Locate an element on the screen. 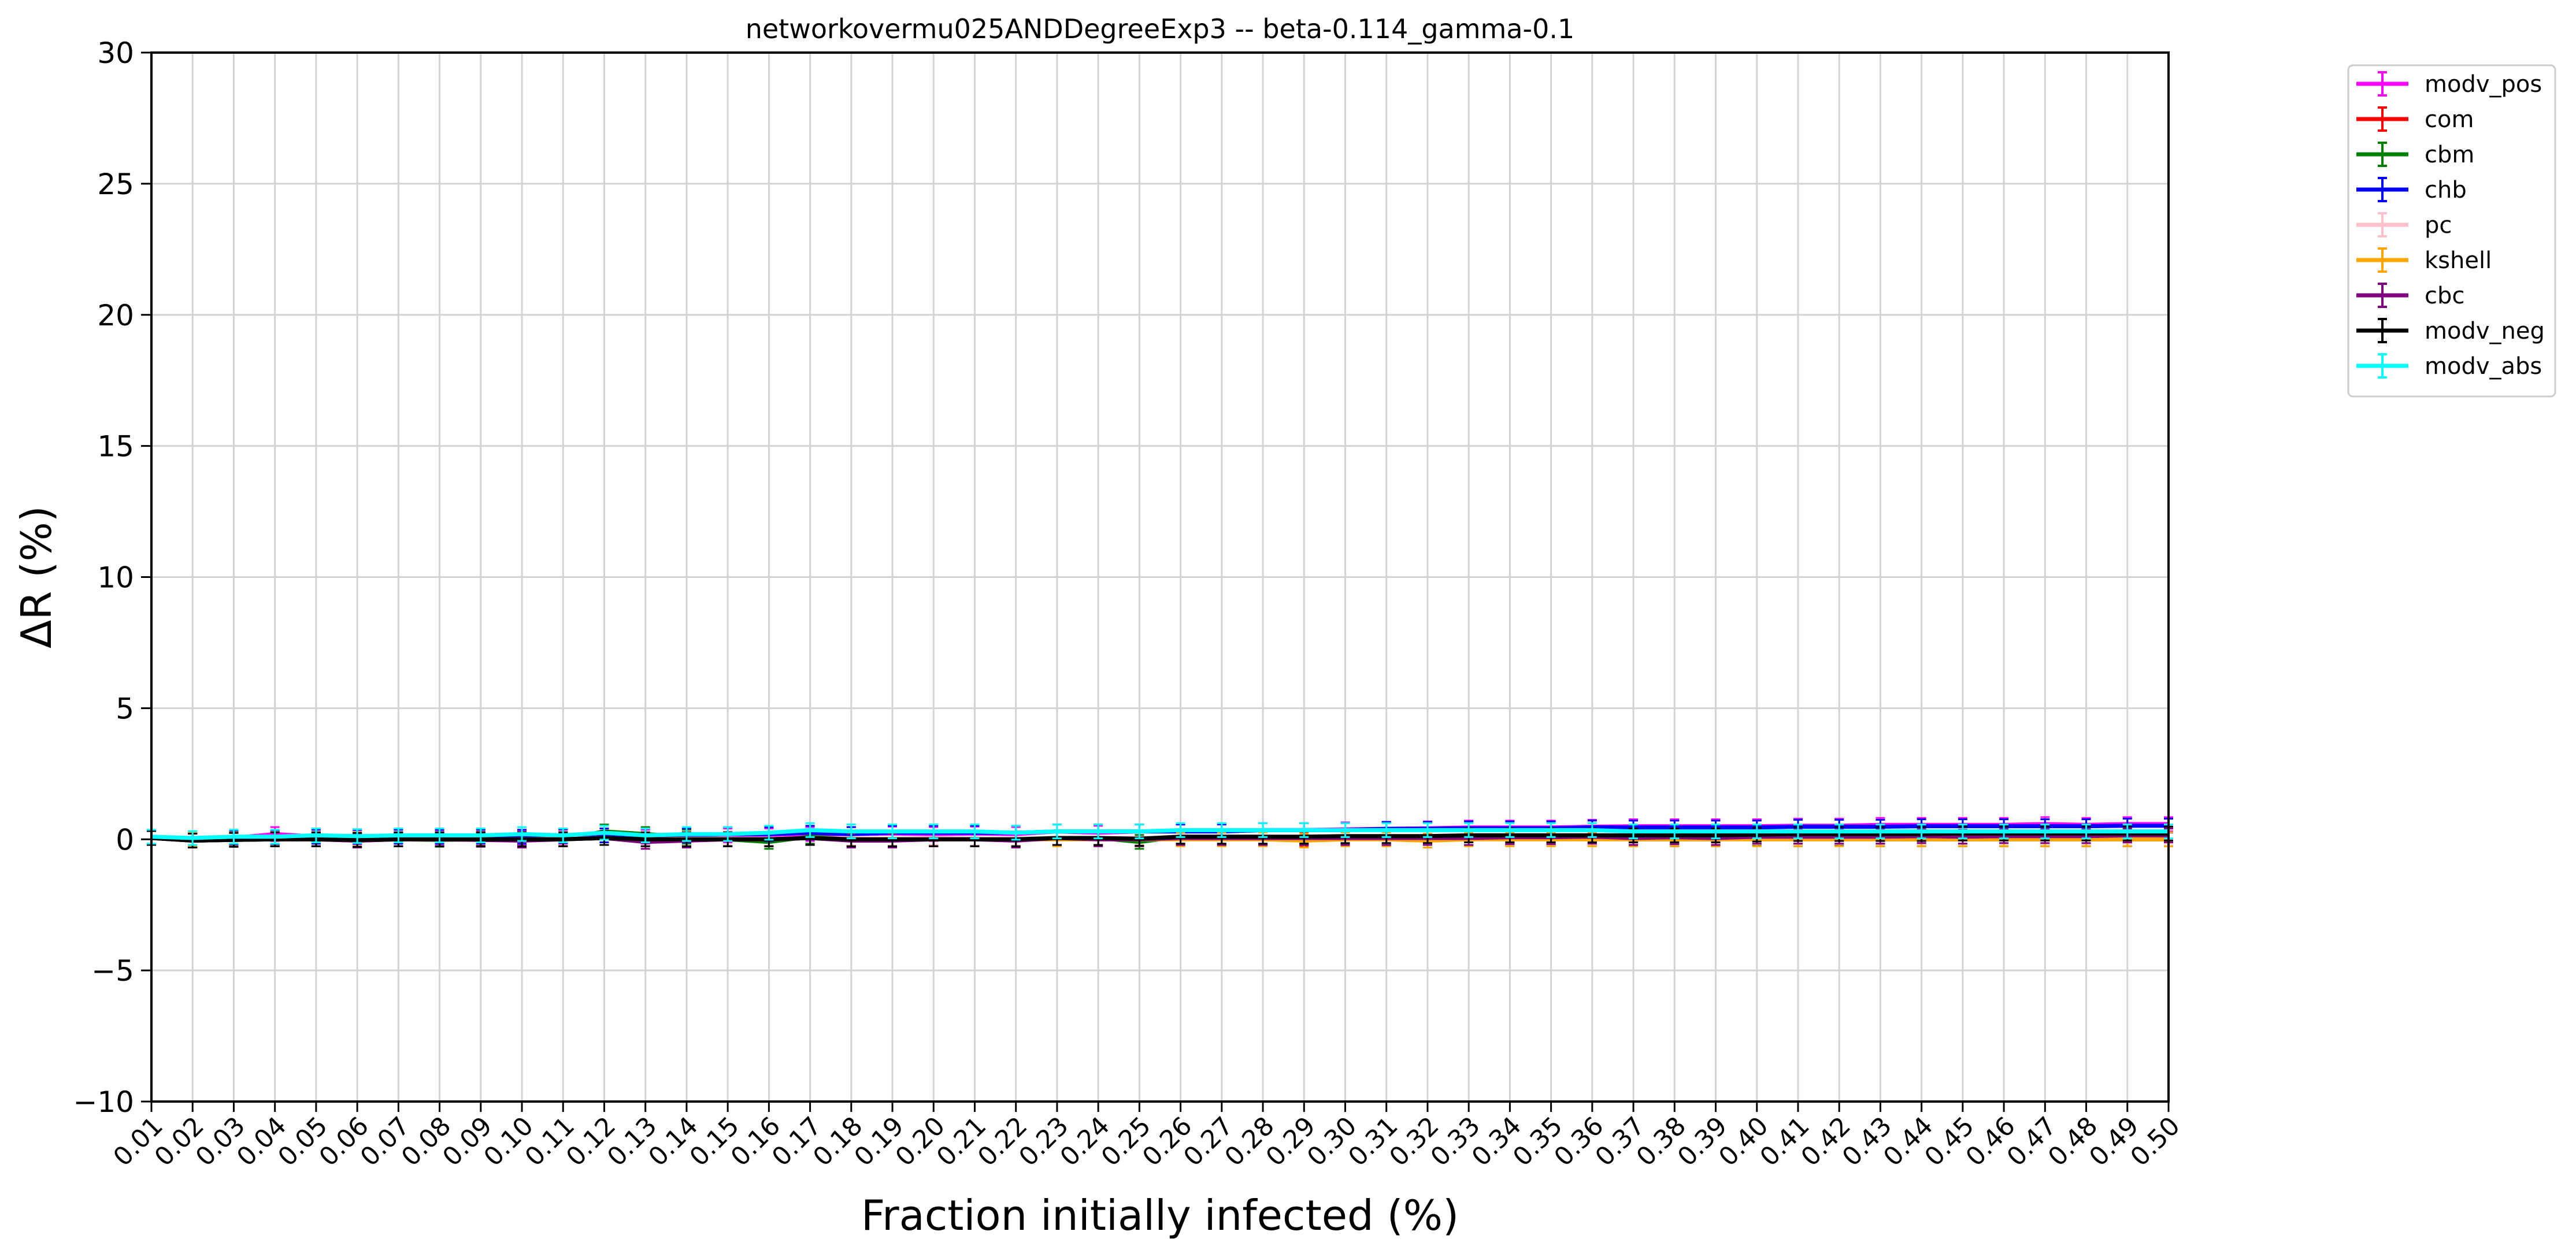 This screenshot has height=1257, width=2576. legend-label: modv_pos is located at coordinates (2483, 84).